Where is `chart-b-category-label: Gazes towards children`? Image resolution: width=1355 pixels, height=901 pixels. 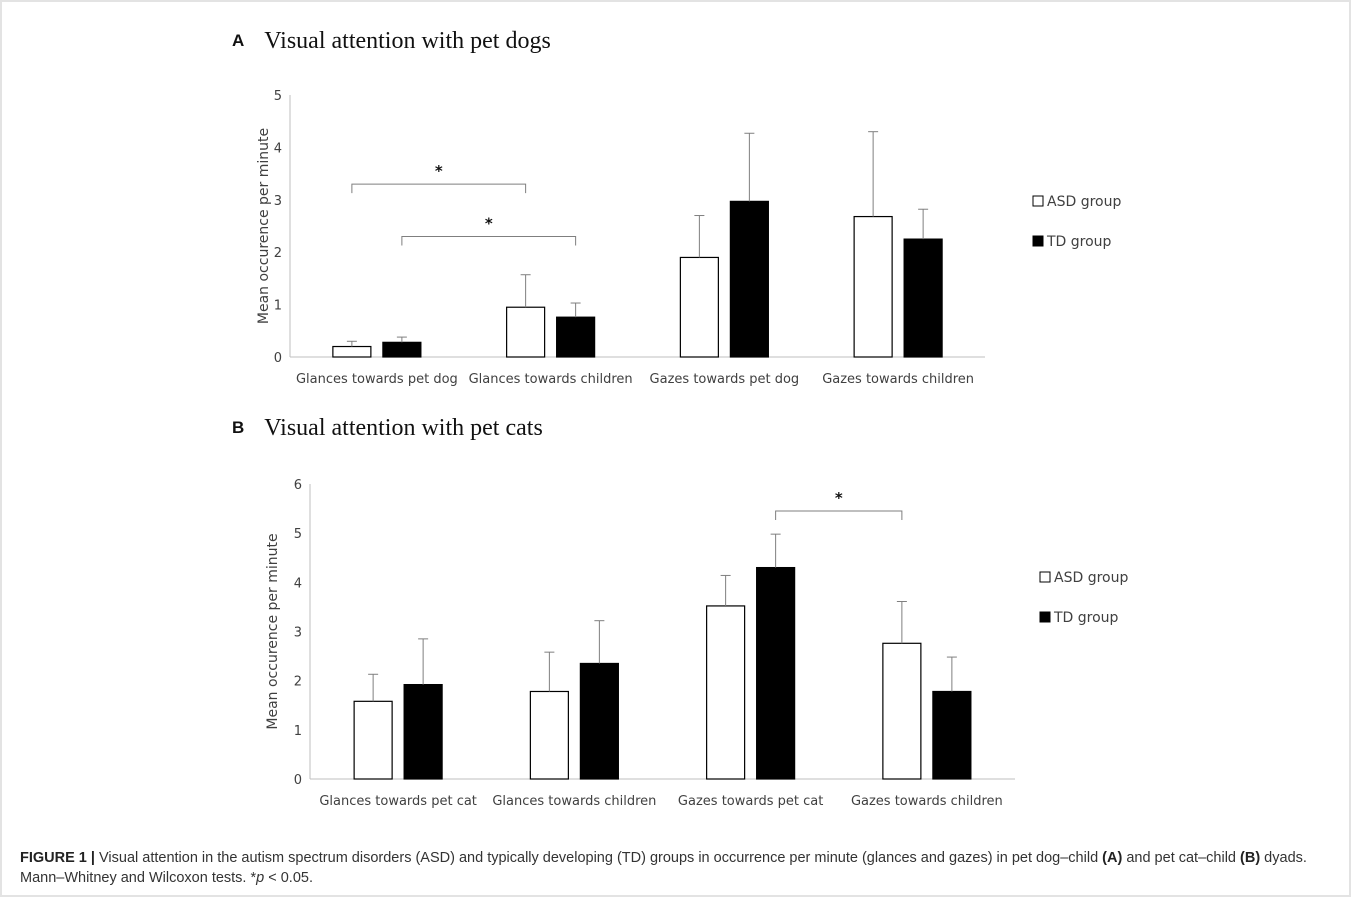 chart-b-category-label: Gazes towards children is located at coordinates (927, 801).